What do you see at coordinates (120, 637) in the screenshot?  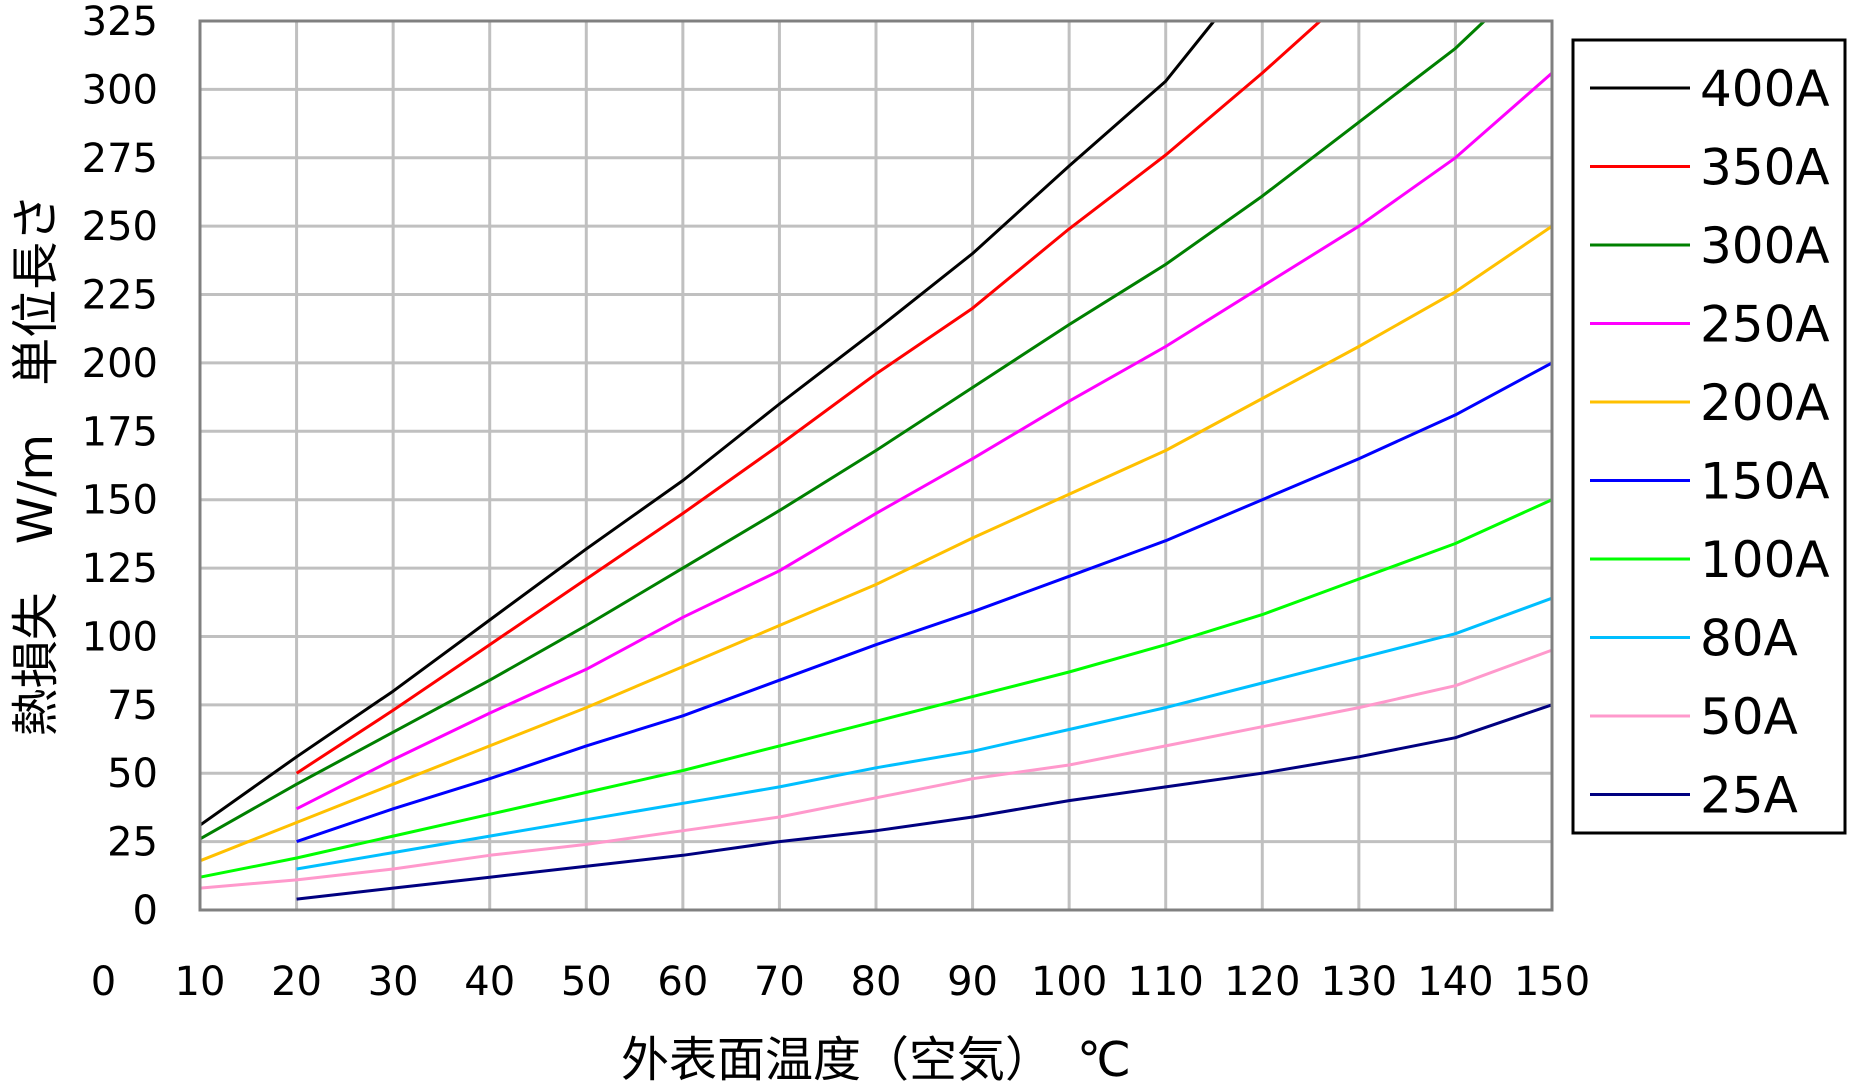 I see `y-tick-label: 100` at bounding box center [120, 637].